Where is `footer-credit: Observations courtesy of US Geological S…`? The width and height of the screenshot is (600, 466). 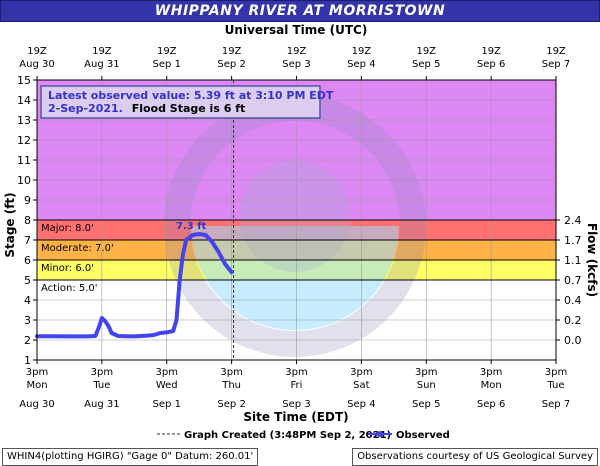 footer-credit: Observations courtesy of US Geological S… is located at coordinates (475, 457).